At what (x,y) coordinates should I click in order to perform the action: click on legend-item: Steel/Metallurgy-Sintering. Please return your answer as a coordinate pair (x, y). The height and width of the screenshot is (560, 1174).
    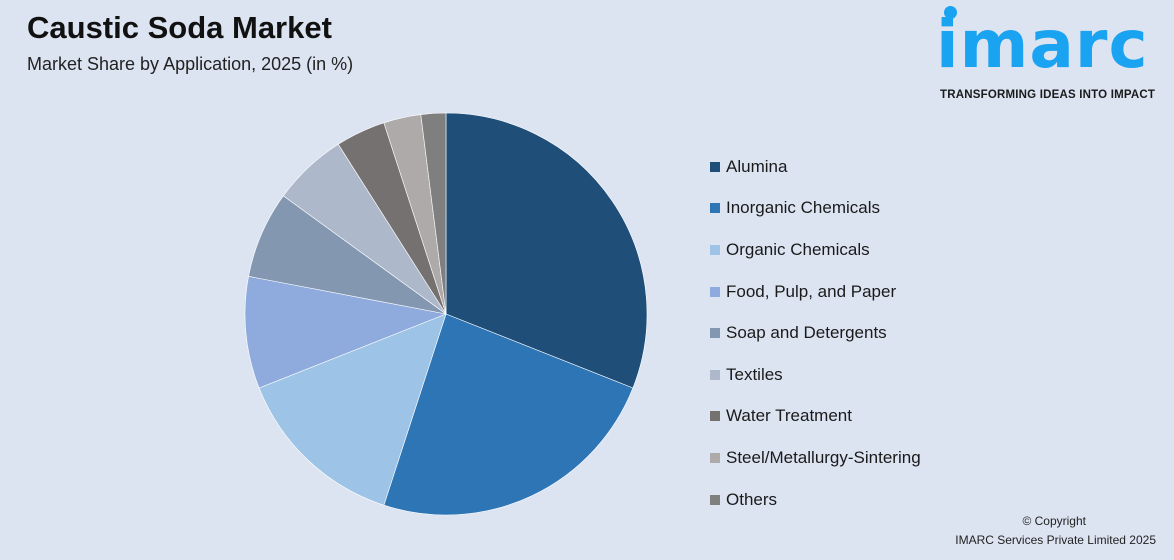
    Looking at the image, I should click on (815, 458).